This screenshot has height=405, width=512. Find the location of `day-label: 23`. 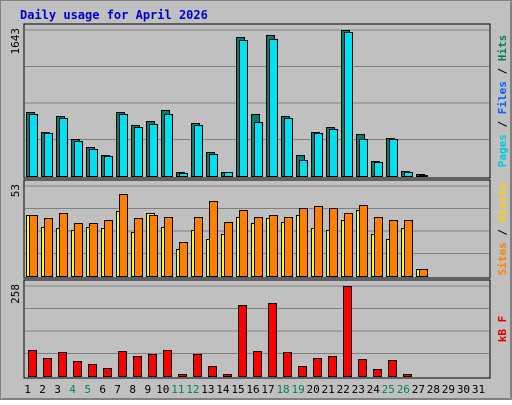

day-label: 23 is located at coordinates (358, 389).